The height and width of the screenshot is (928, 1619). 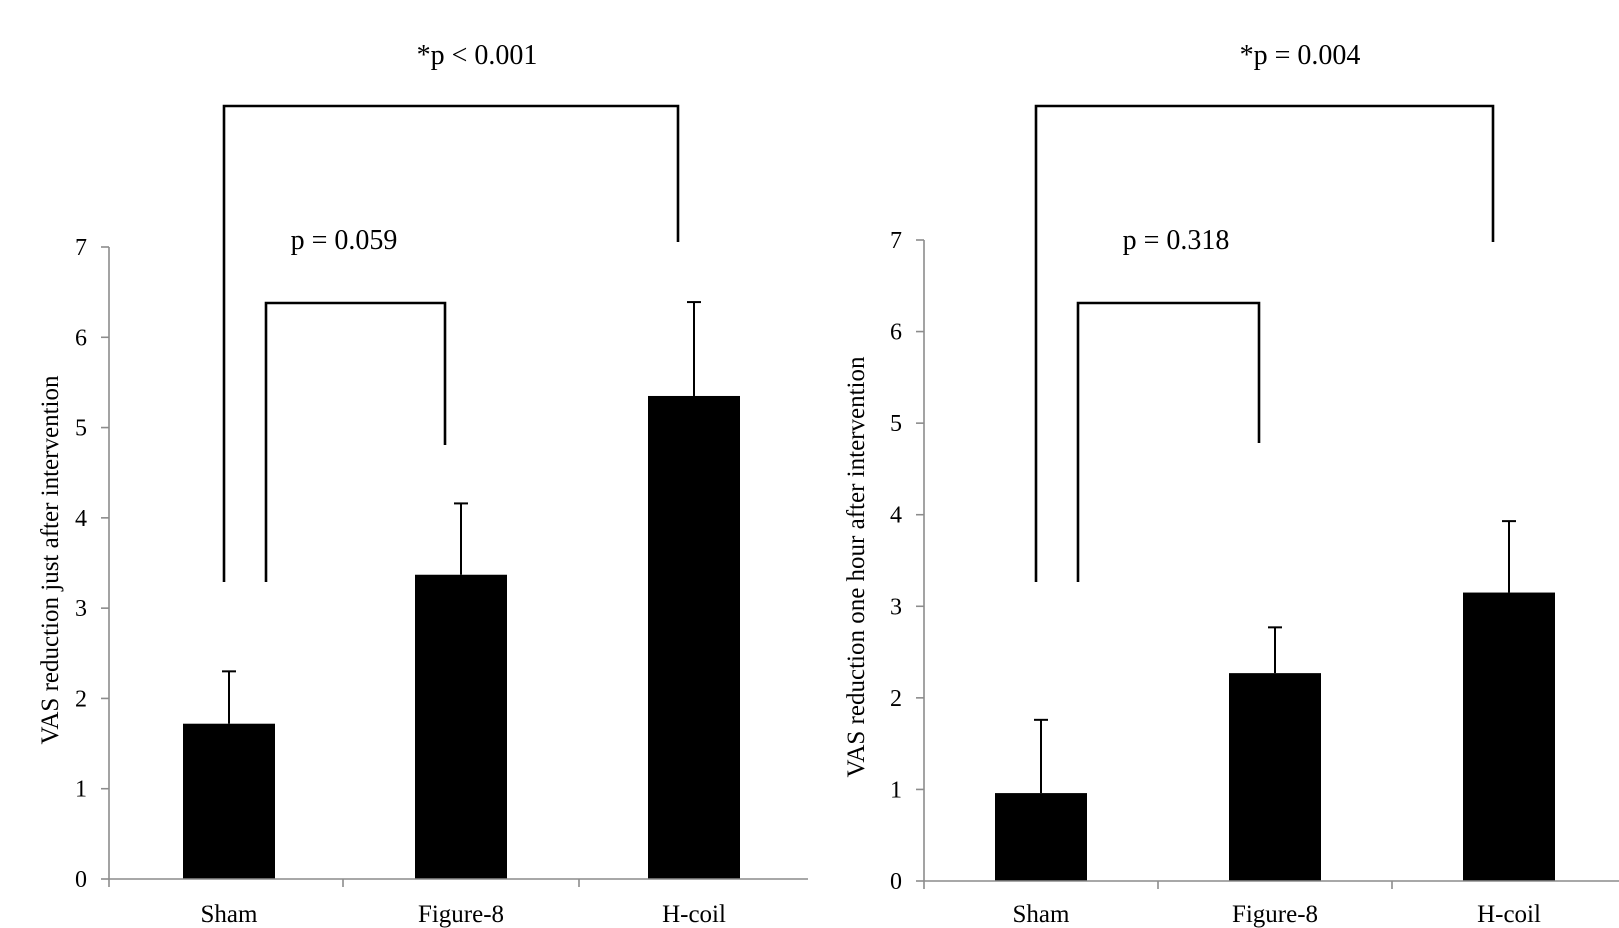 I want to click on significance-label-outer: *p = 0.004, so click(x=1300, y=55).